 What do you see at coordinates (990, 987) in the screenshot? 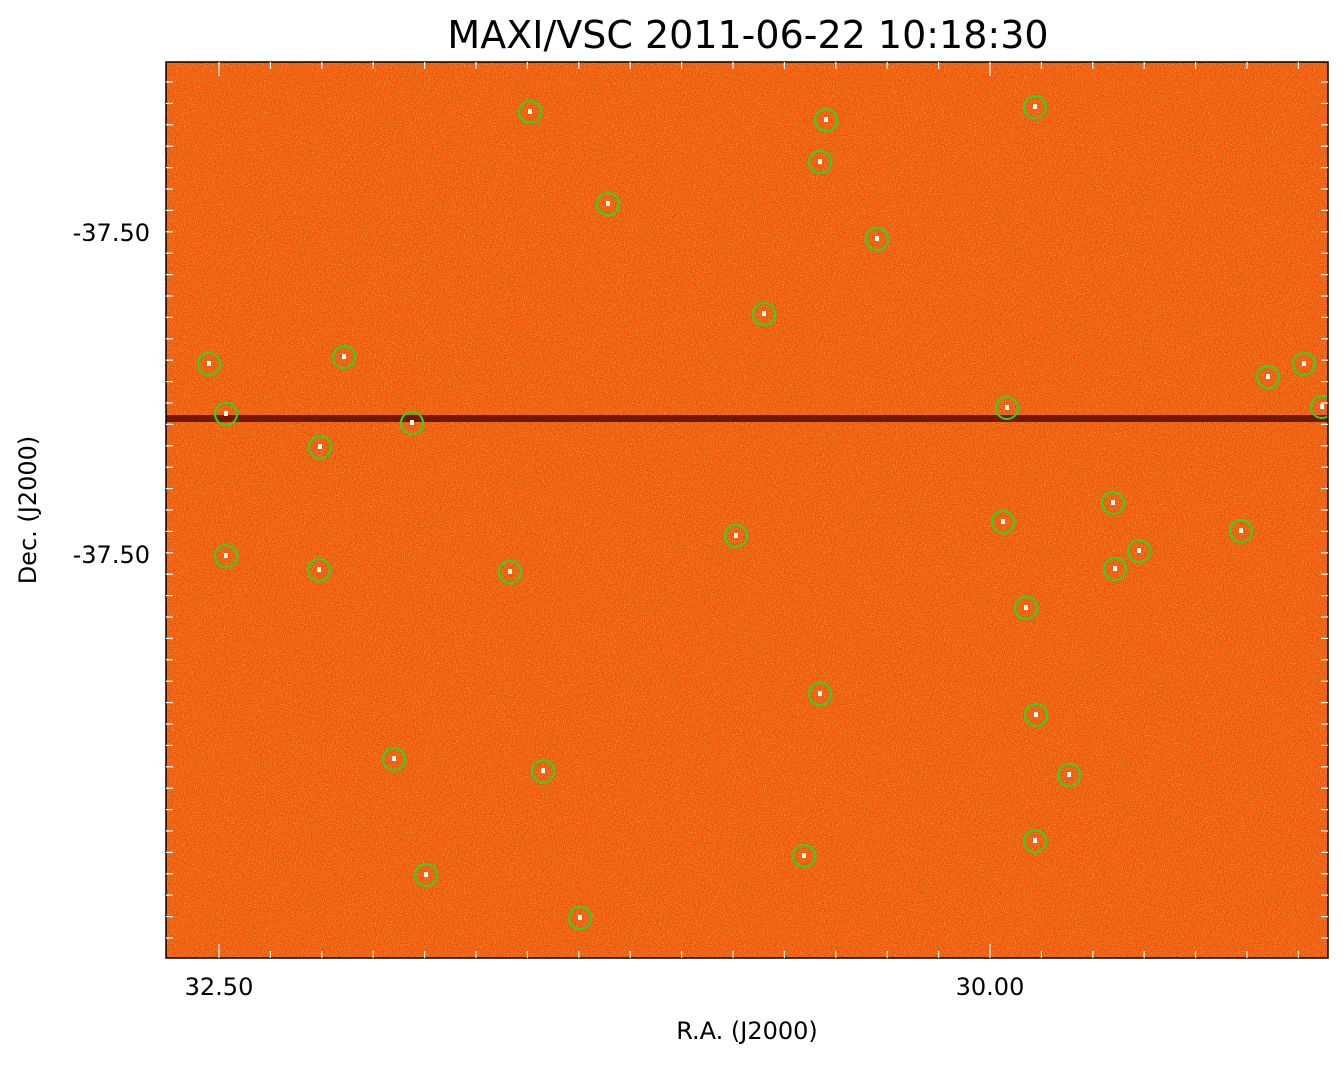
I see `x-tick-label: 30.00` at bounding box center [990, 987].